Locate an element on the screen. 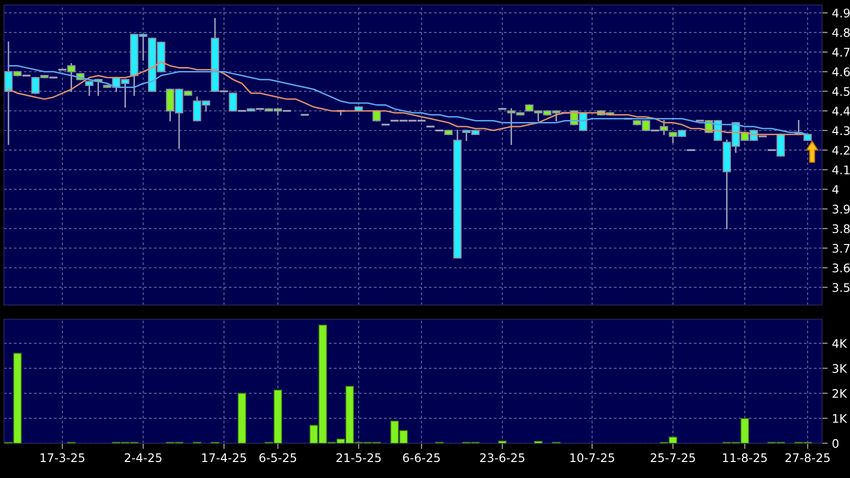  y-tick-label: 4.5 is located at coordinates (841, 91).